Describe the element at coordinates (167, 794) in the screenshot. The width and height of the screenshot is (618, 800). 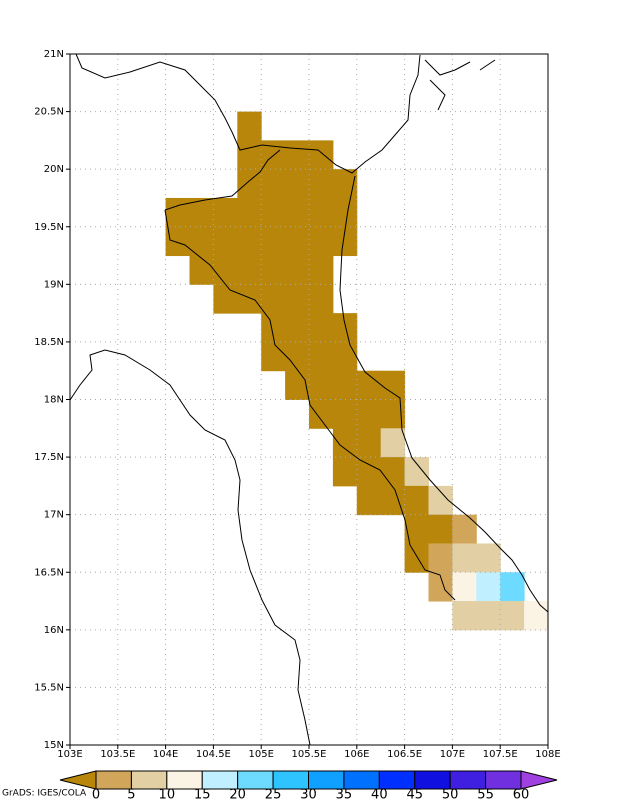
I see `colorbar-label: 10` at that location.